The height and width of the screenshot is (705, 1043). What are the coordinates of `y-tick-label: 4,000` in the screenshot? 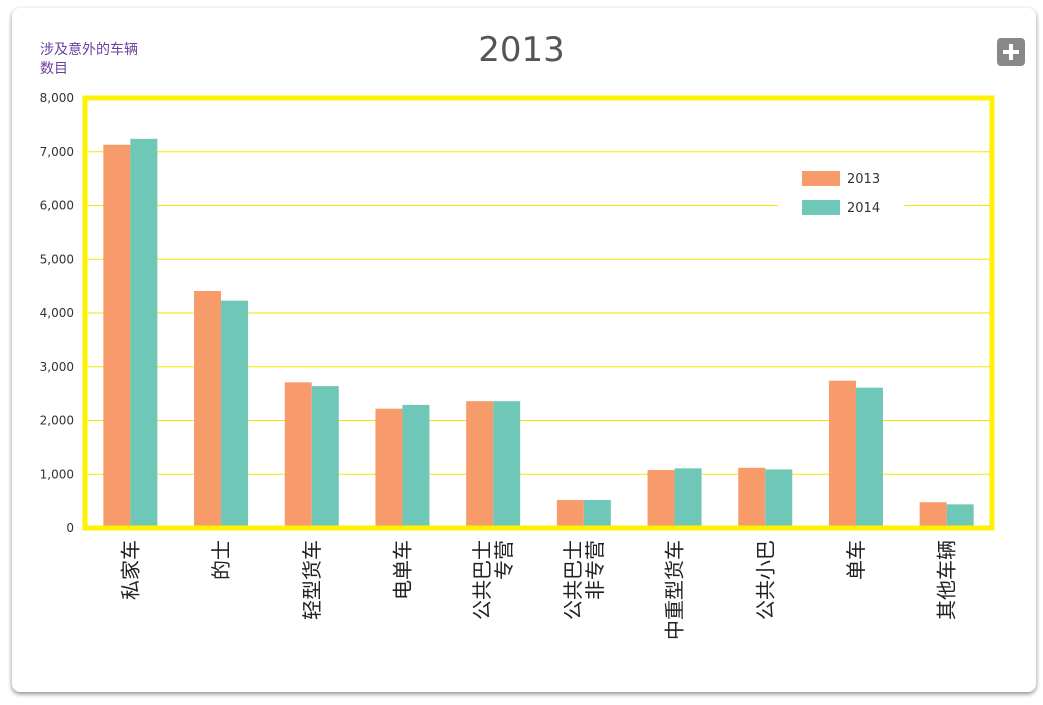 It's located at (57, 313).